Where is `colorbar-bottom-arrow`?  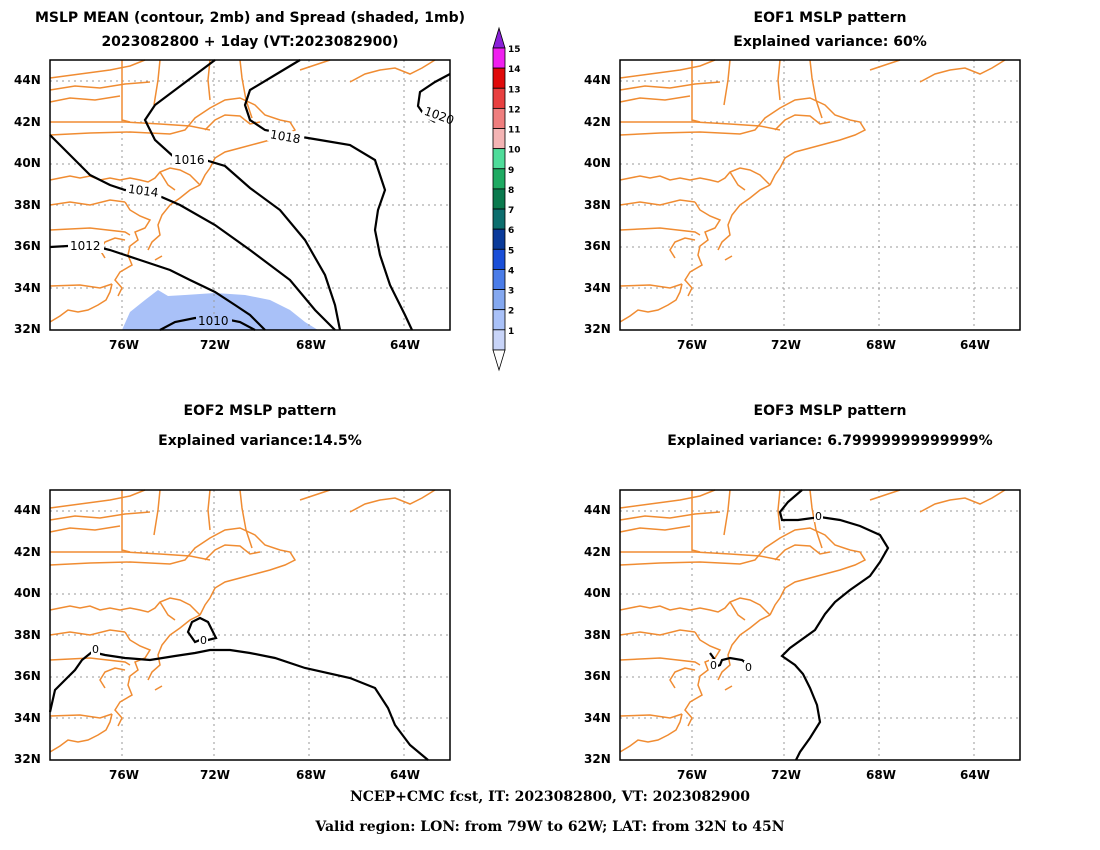
colorbar-bottom-arrow is located at coordinates (499, 360).